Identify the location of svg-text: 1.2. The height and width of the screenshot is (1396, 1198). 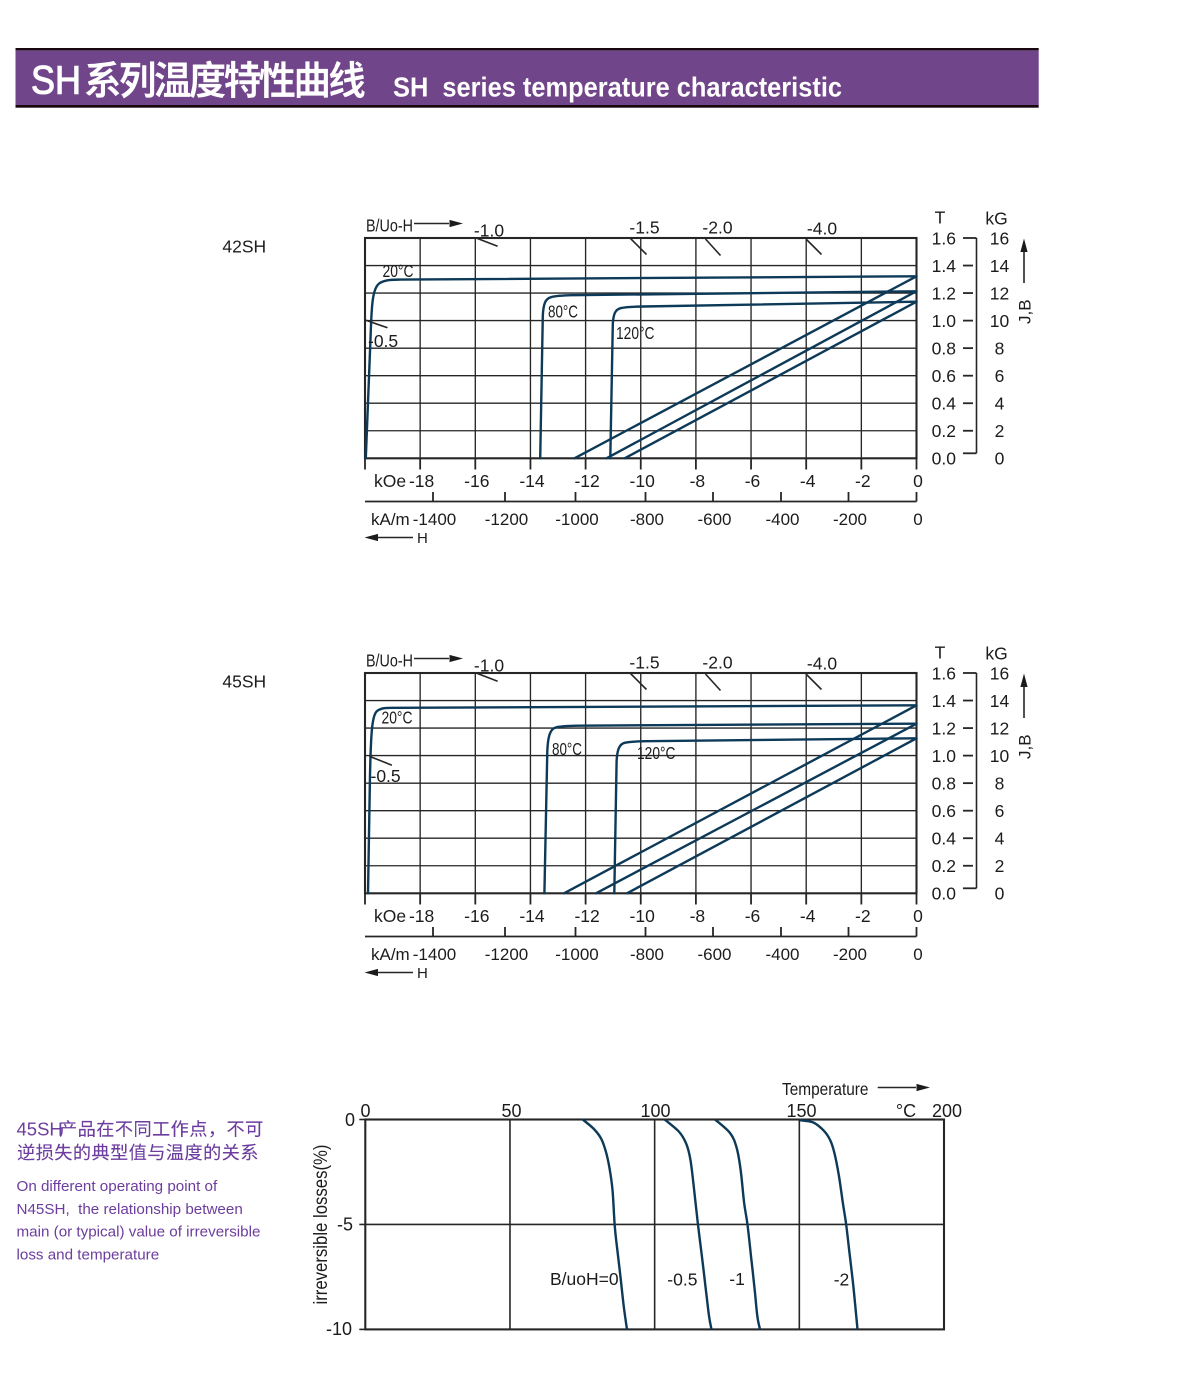
(944, 728).